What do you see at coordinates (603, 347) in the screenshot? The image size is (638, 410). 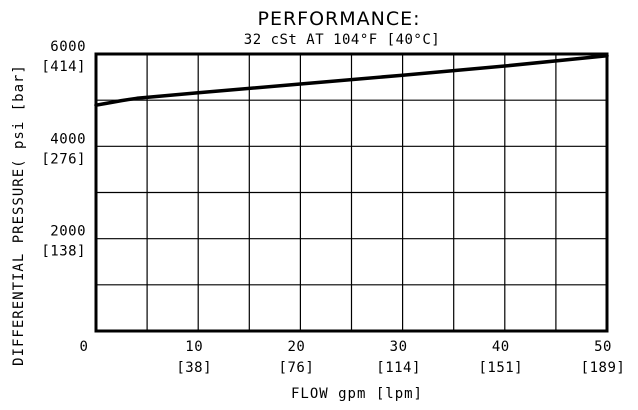 I see `x-tick-label: 50` at bounding box center [603, 347].